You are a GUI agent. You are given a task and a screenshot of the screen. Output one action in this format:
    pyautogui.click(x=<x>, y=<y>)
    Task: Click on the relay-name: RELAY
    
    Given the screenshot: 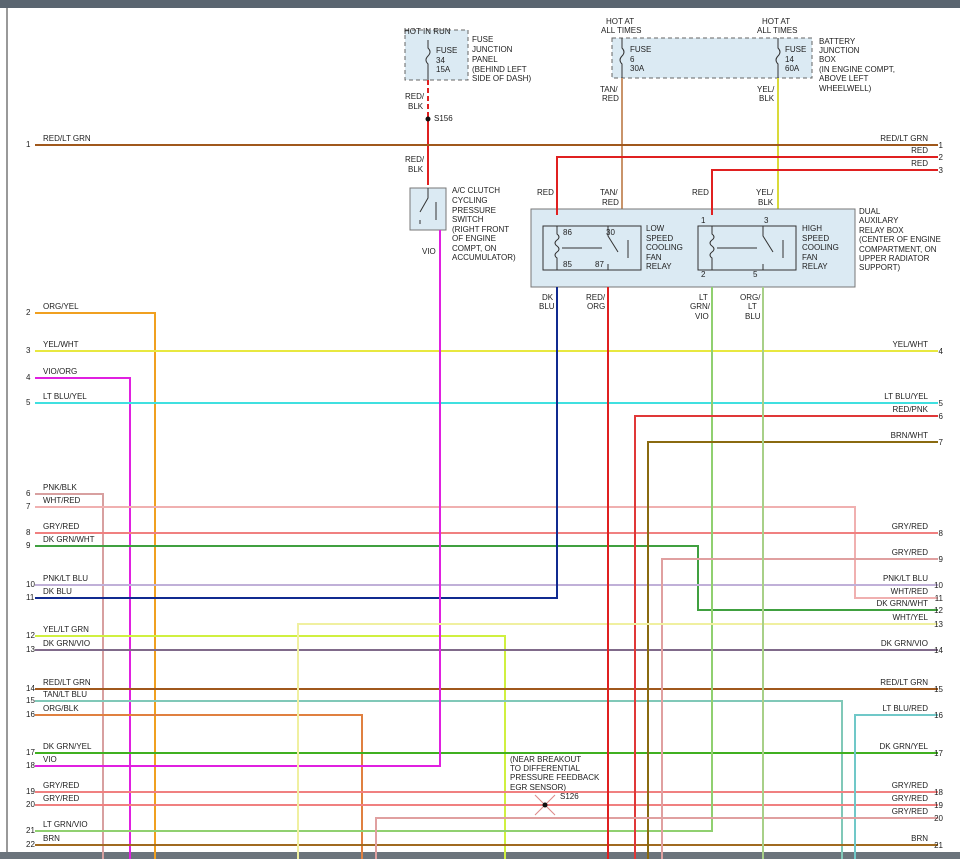 What is the action you would take?
    pyautogui.click(x=659, y=266)
    